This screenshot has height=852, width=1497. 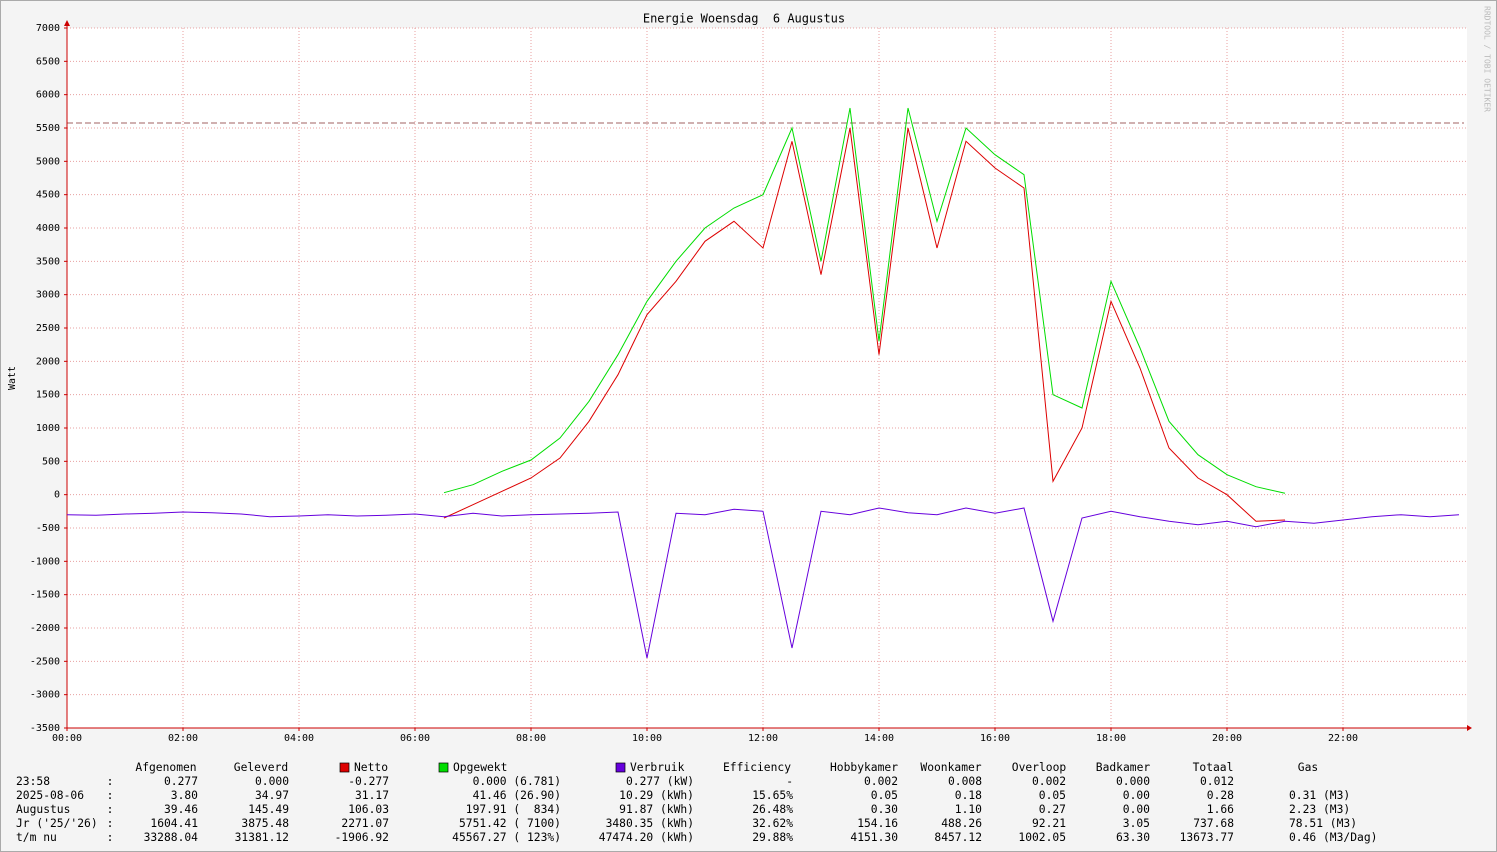 What do you see at coordinates (968, 795) in the screenshot?
I see `table-cell: 0.18` at bounding box center [968, 795].